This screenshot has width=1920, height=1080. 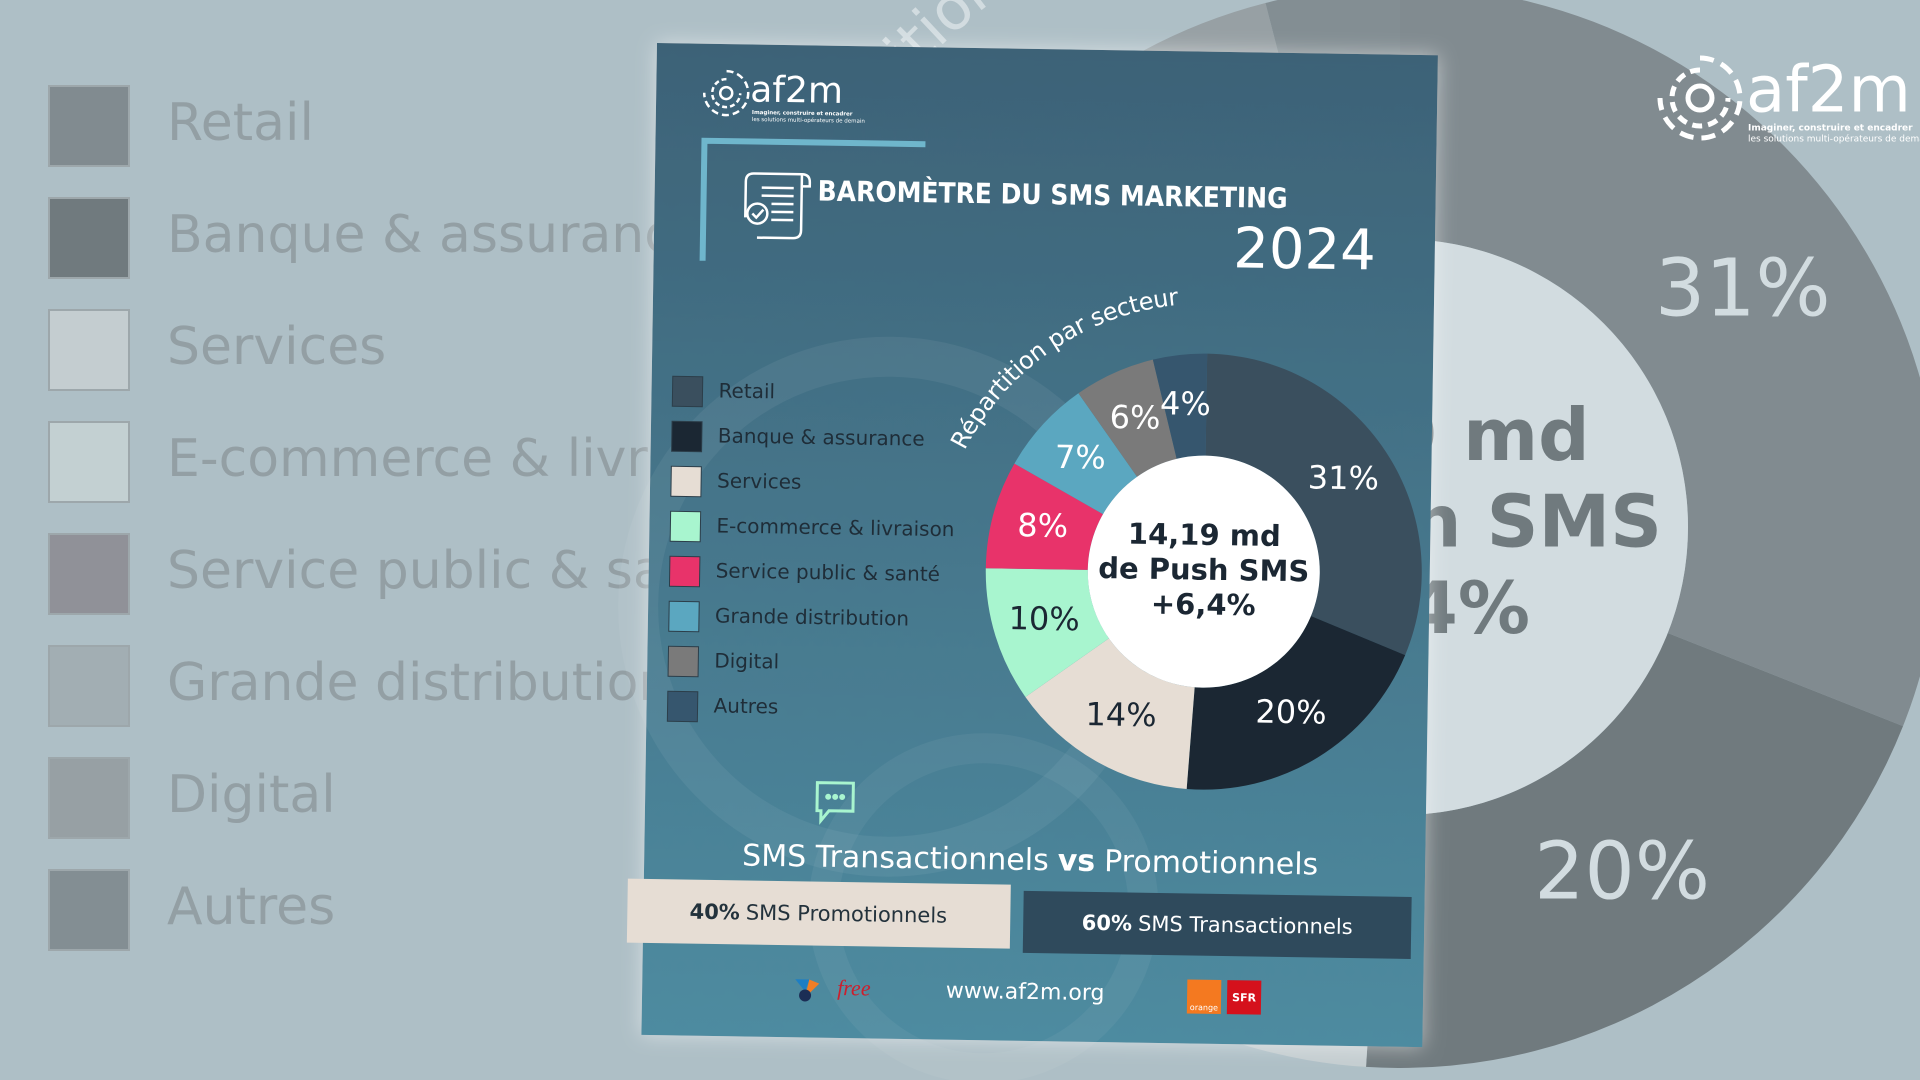 What do you see at coordinates (895, 858) in the screenshot?
I see `split-heading-part: SMS Transactionnels` at bounding box center [895, 858].